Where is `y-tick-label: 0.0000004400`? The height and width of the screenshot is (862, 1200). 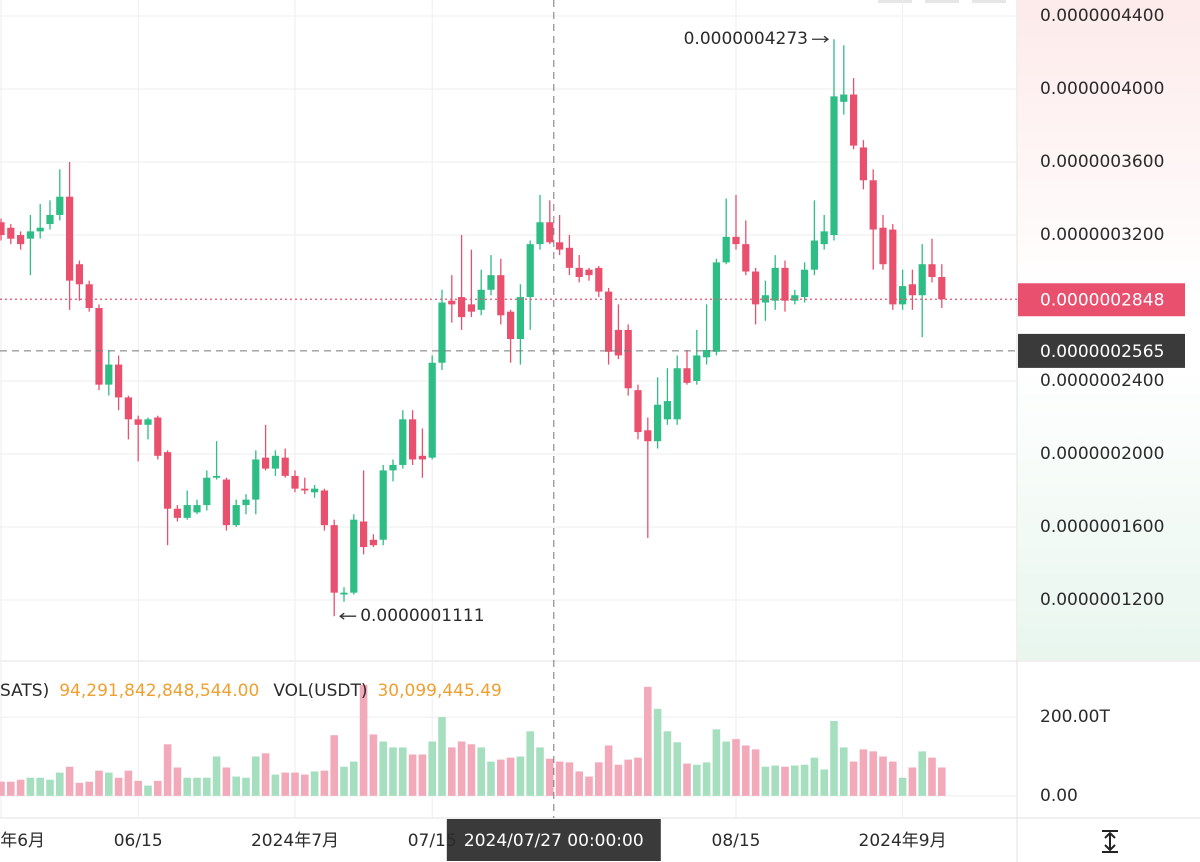
y-tick-label: 0.0000004400 is located at coordinates (1102, 16).